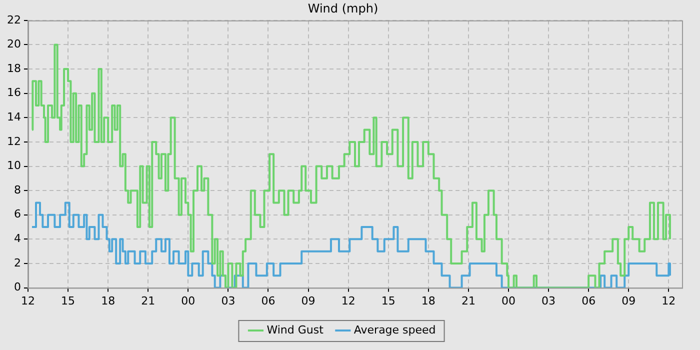 This screenshot has height=350, width=700. I want to click on y-tick-label: 6, so click(17, 214).